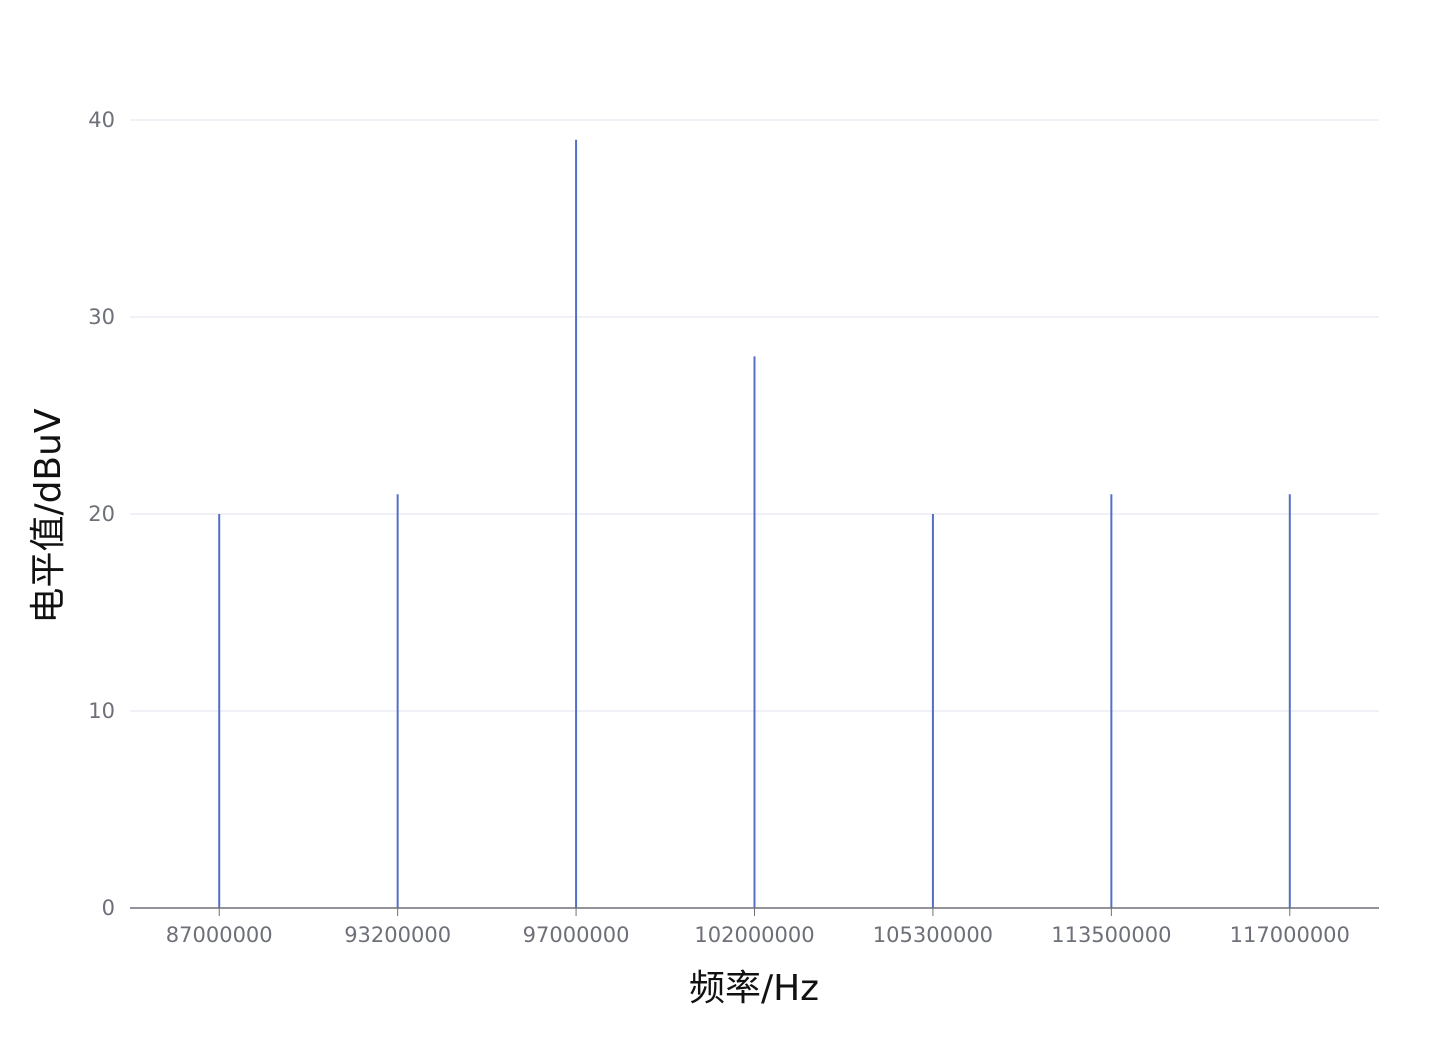 The width and height of the screenshot is (1436, 1054). What do you see at coordinates (101, 317) in the screenshot?
I see `y-tick-label: 30` at bounding box center [101, 317].